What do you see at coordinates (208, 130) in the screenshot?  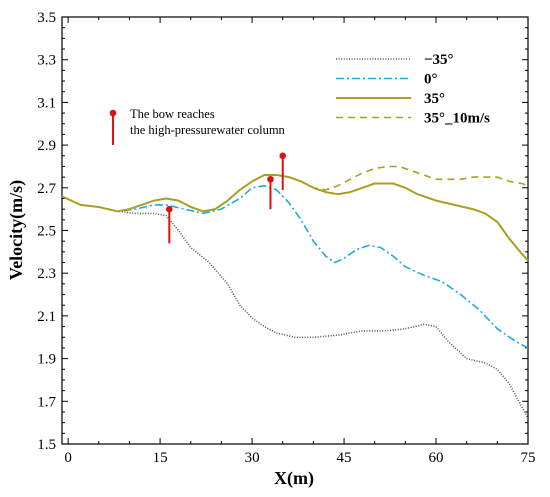 I see `annotation-line-2: the high-pressurewater column` at bounding box center [208, 130].